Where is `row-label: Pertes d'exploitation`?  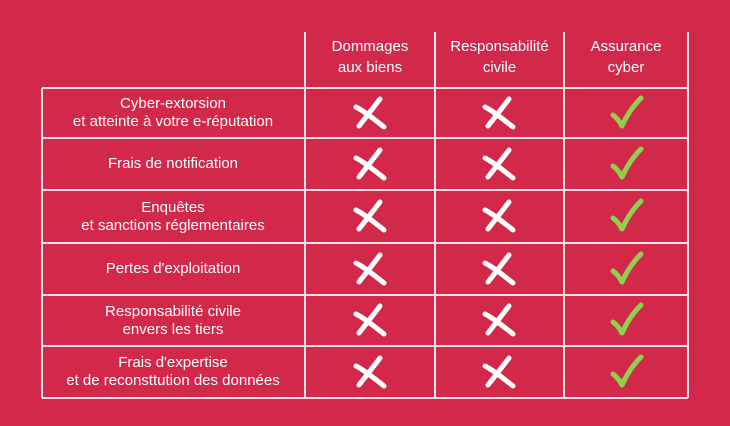
row-label: Pertes d'exploitation is located at coordinates (173, 268).